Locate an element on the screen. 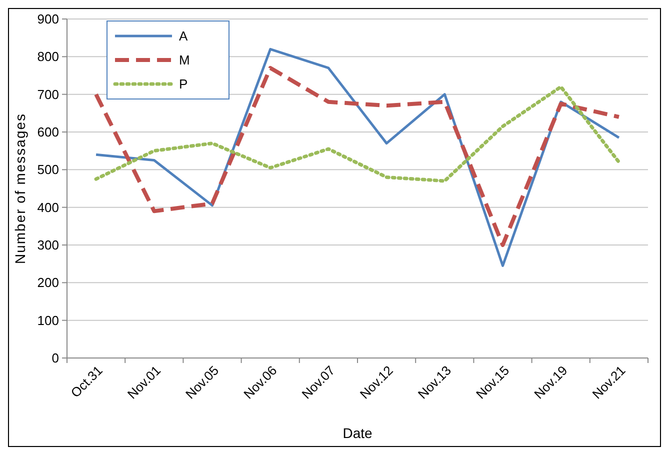 This screenshot has height=453, width=667. x-axis-title: Date is located at coordinates (357, 433).